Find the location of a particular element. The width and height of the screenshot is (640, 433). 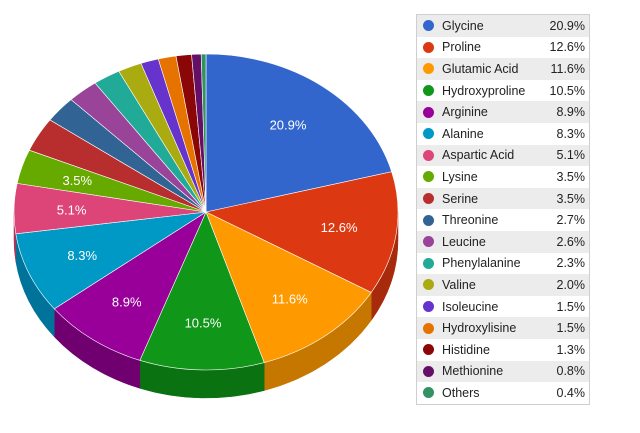

legend-item-histidine: Histidine 1.3% is located at coordinates (503, 350).